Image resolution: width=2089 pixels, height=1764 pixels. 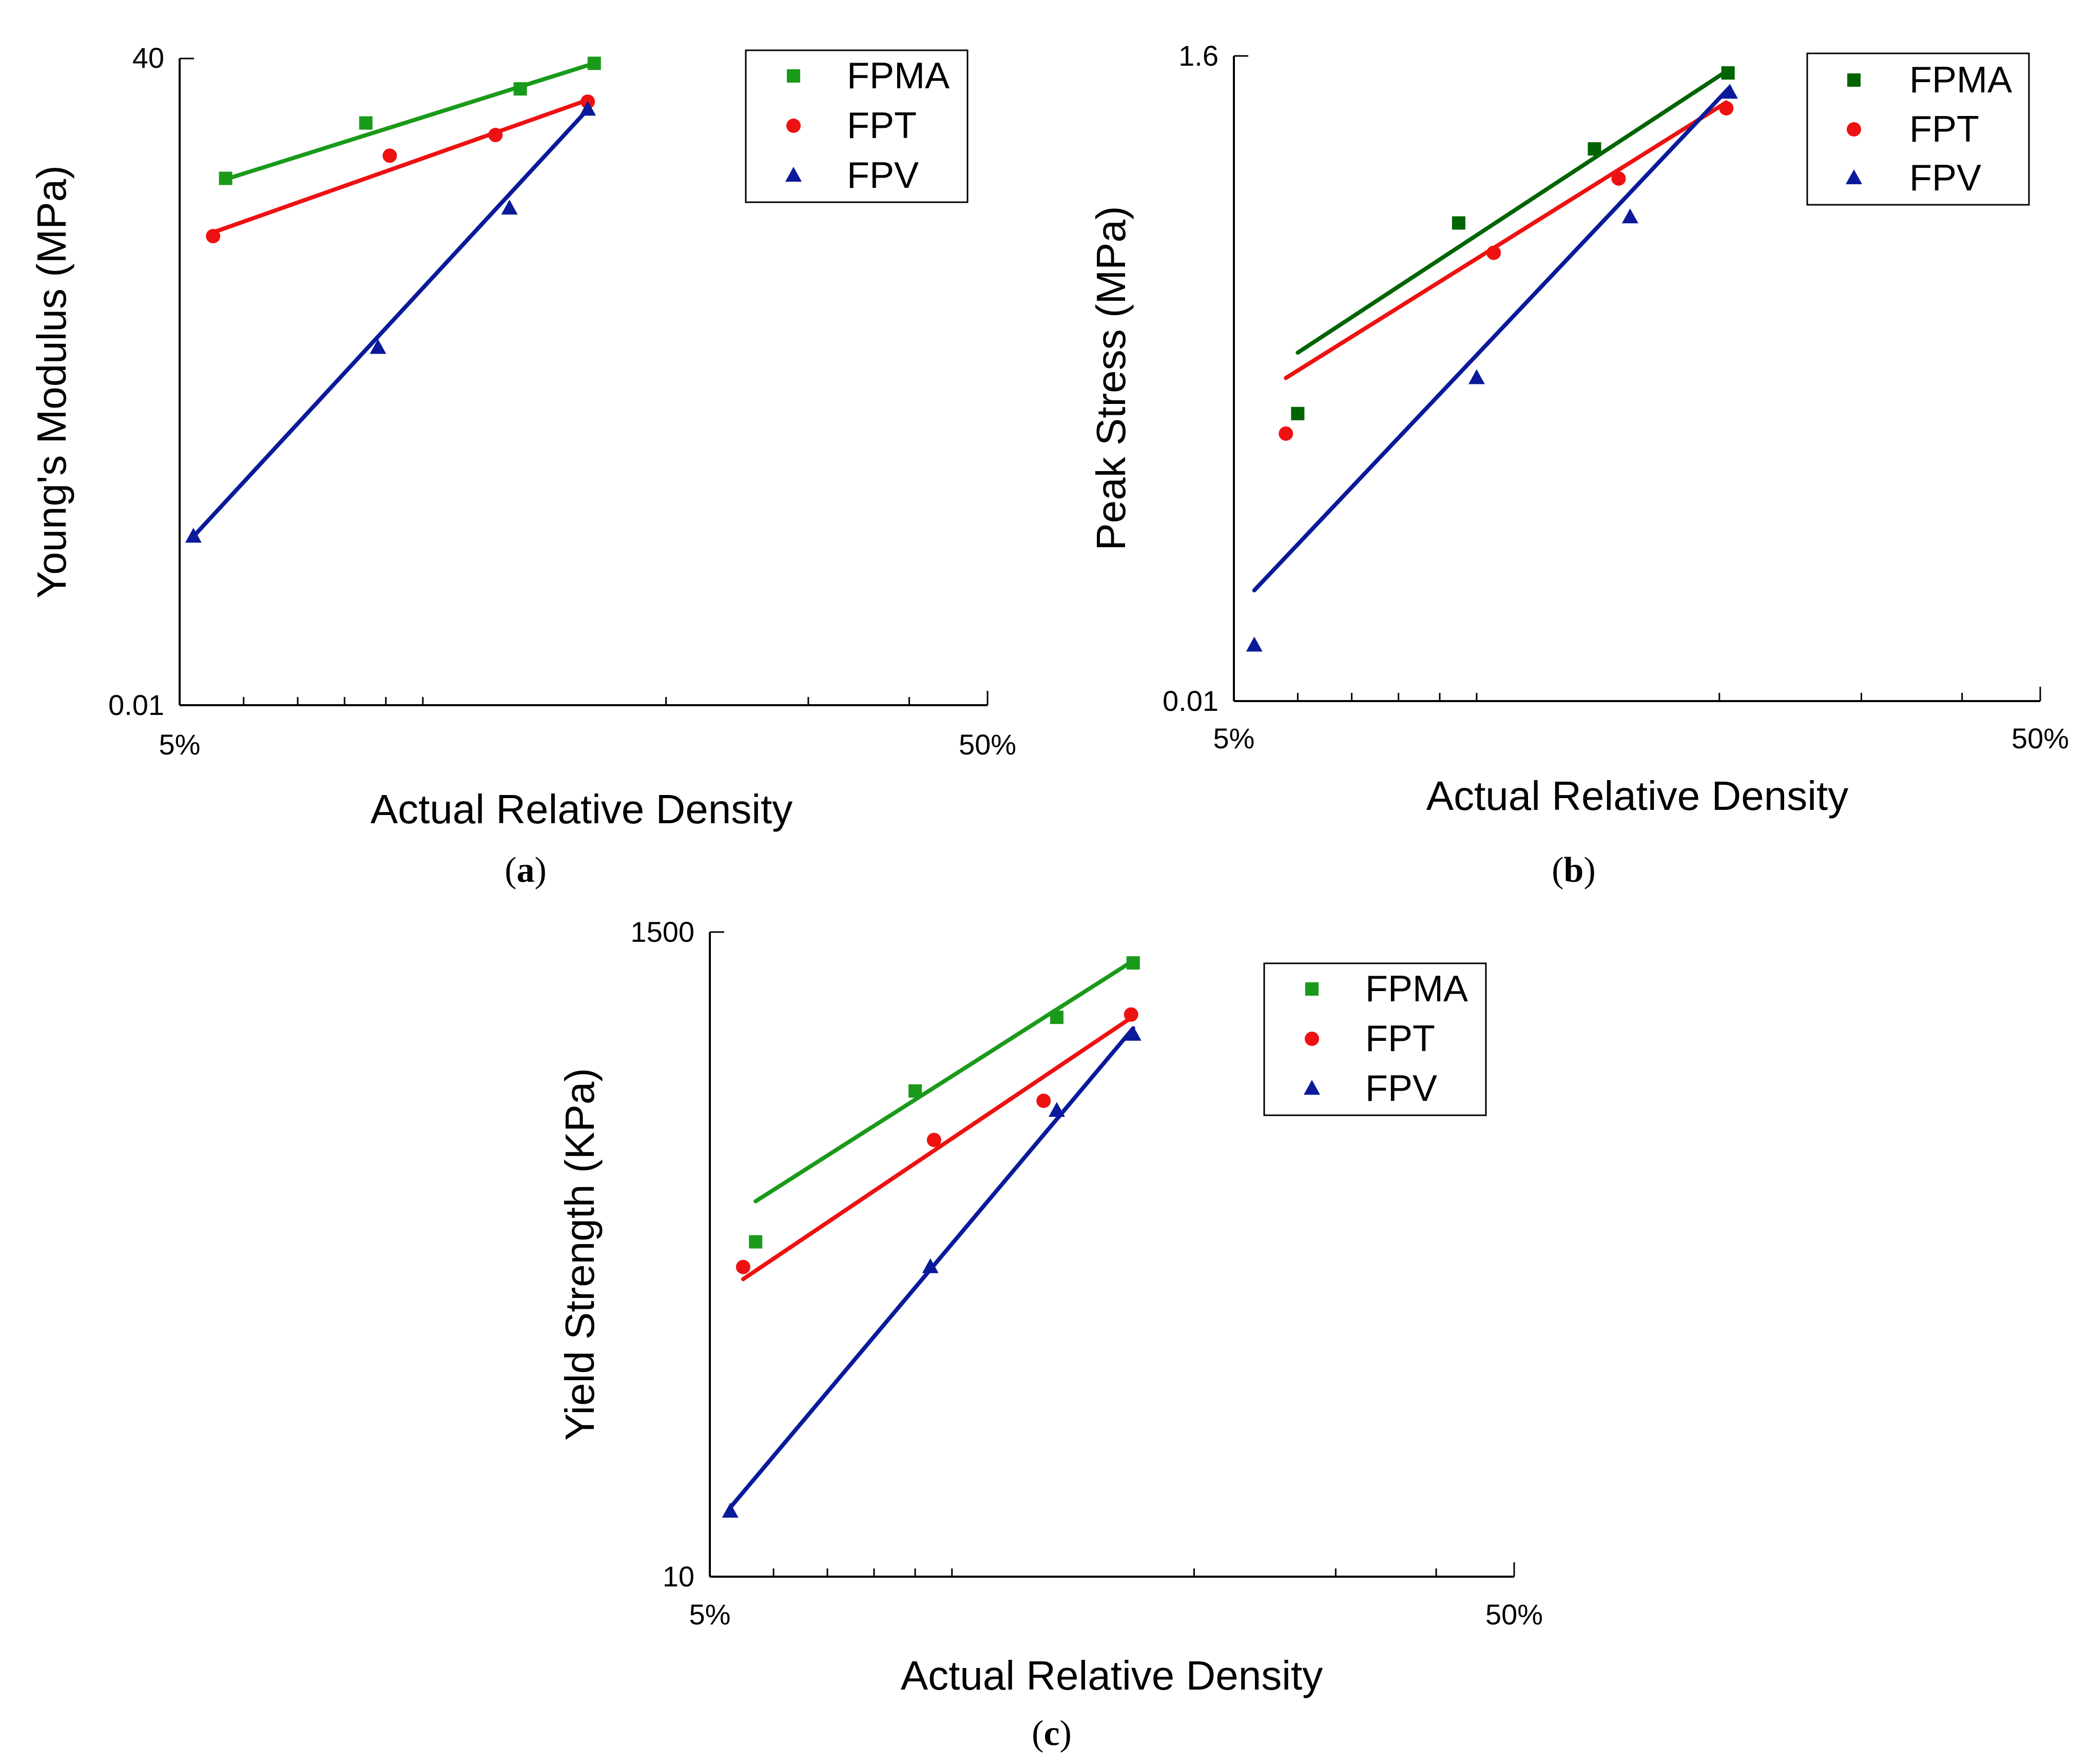 I want to click on x-axis-title-c: Actual Relative Density, so click(x=1112, y=1676).